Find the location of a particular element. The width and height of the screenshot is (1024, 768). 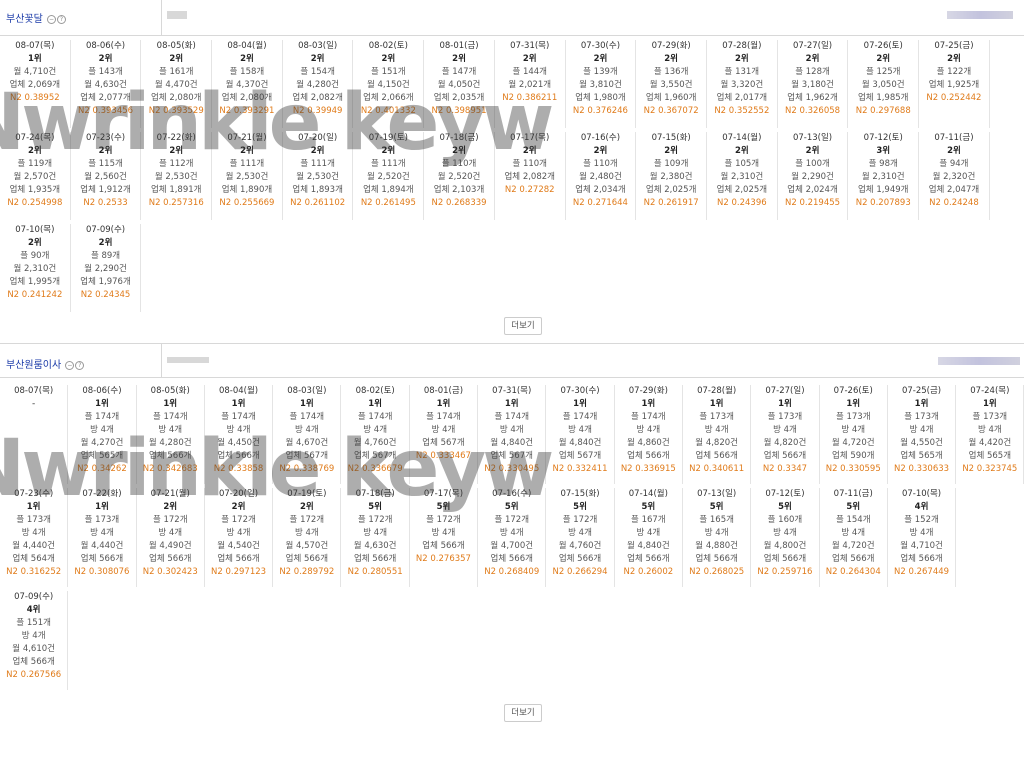

cell-date: 08-03(일) is located at coordinates (307, 391).